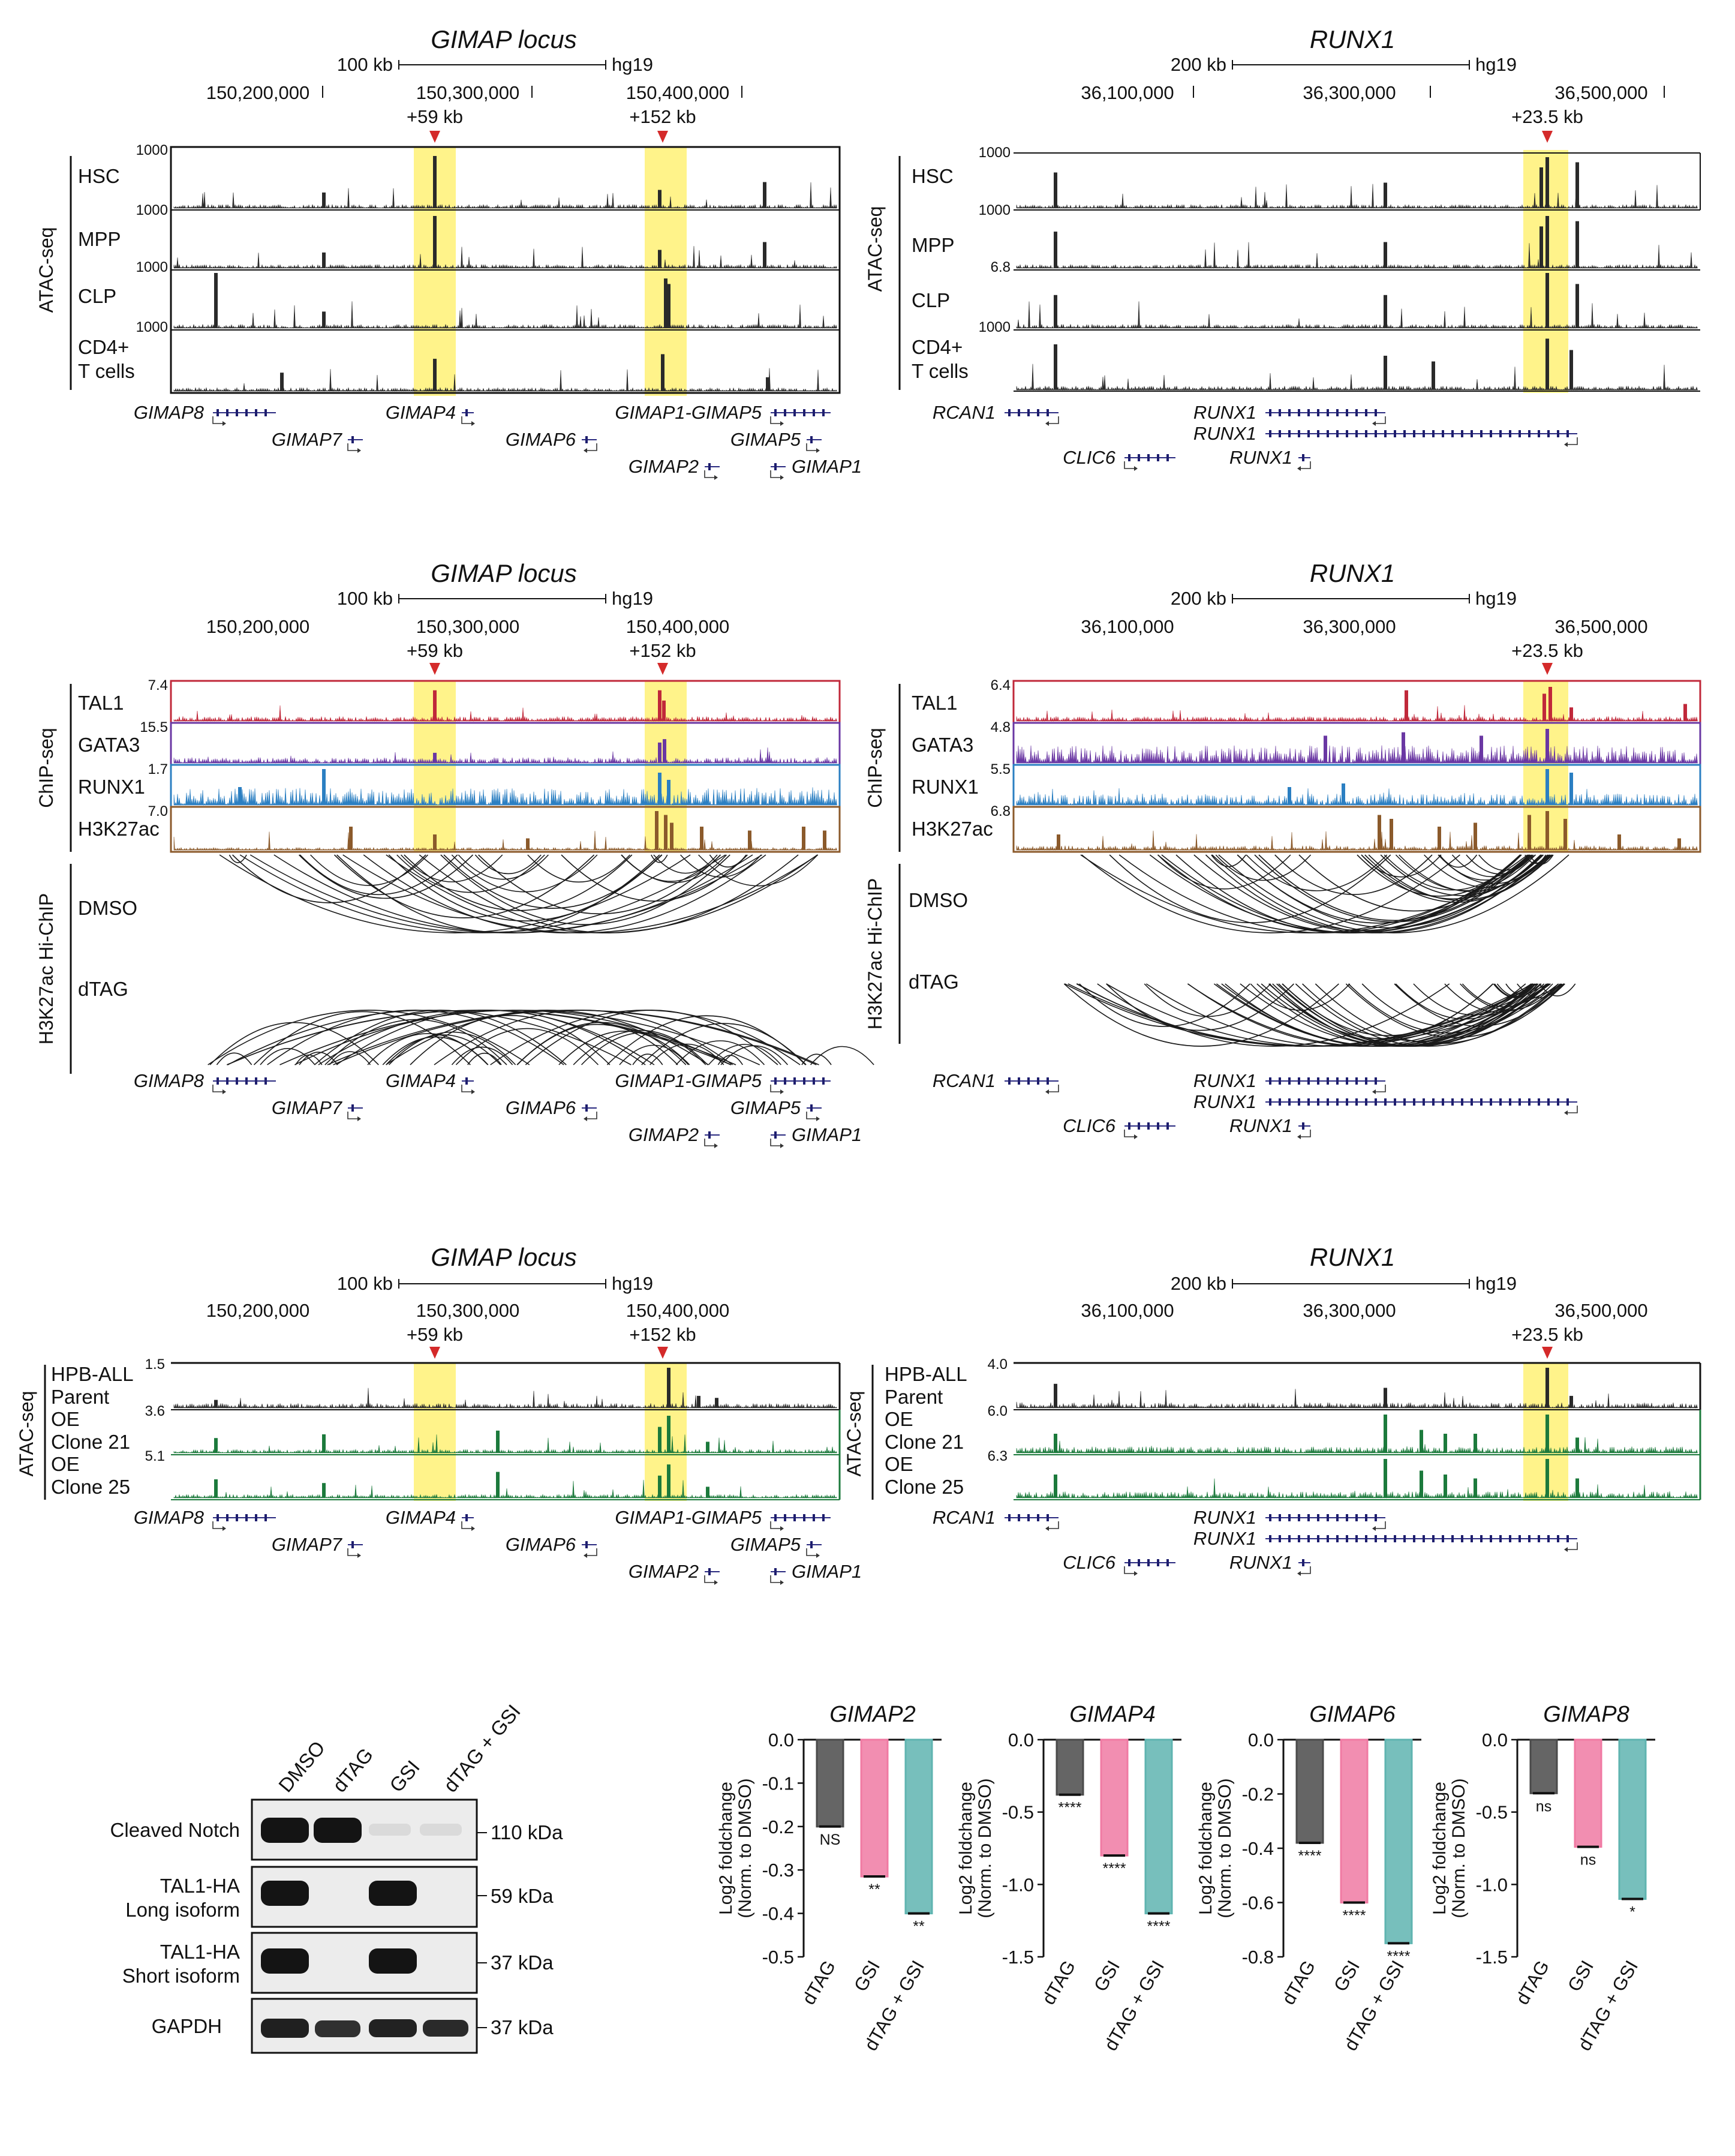 This screenshot has width=1735, height=2156. What do you see at coordinates (467, 92) in the screenshot?
I see `coord-tick: 150,300,000` at bounding box center [467, 92].